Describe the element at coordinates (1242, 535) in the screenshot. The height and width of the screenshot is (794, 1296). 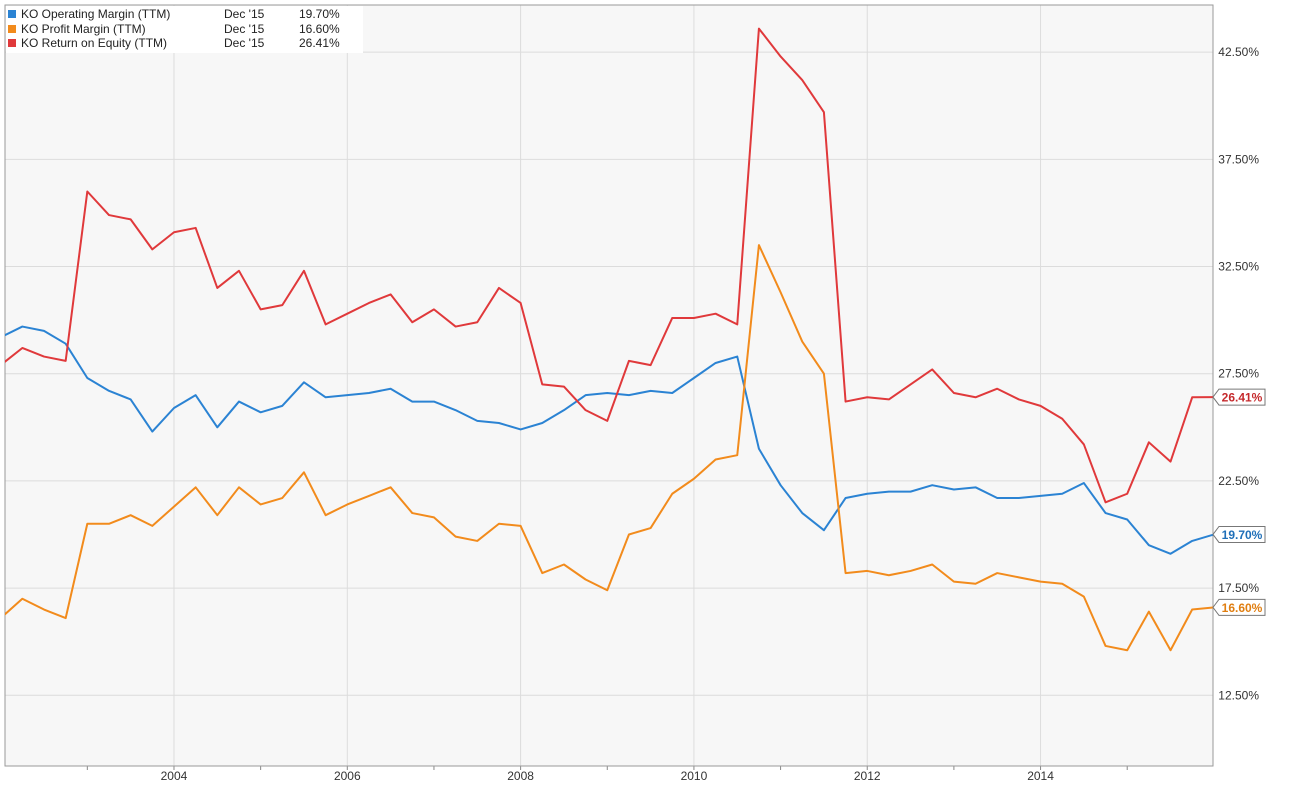
I see `last-value-text: 19.70%` at that location.